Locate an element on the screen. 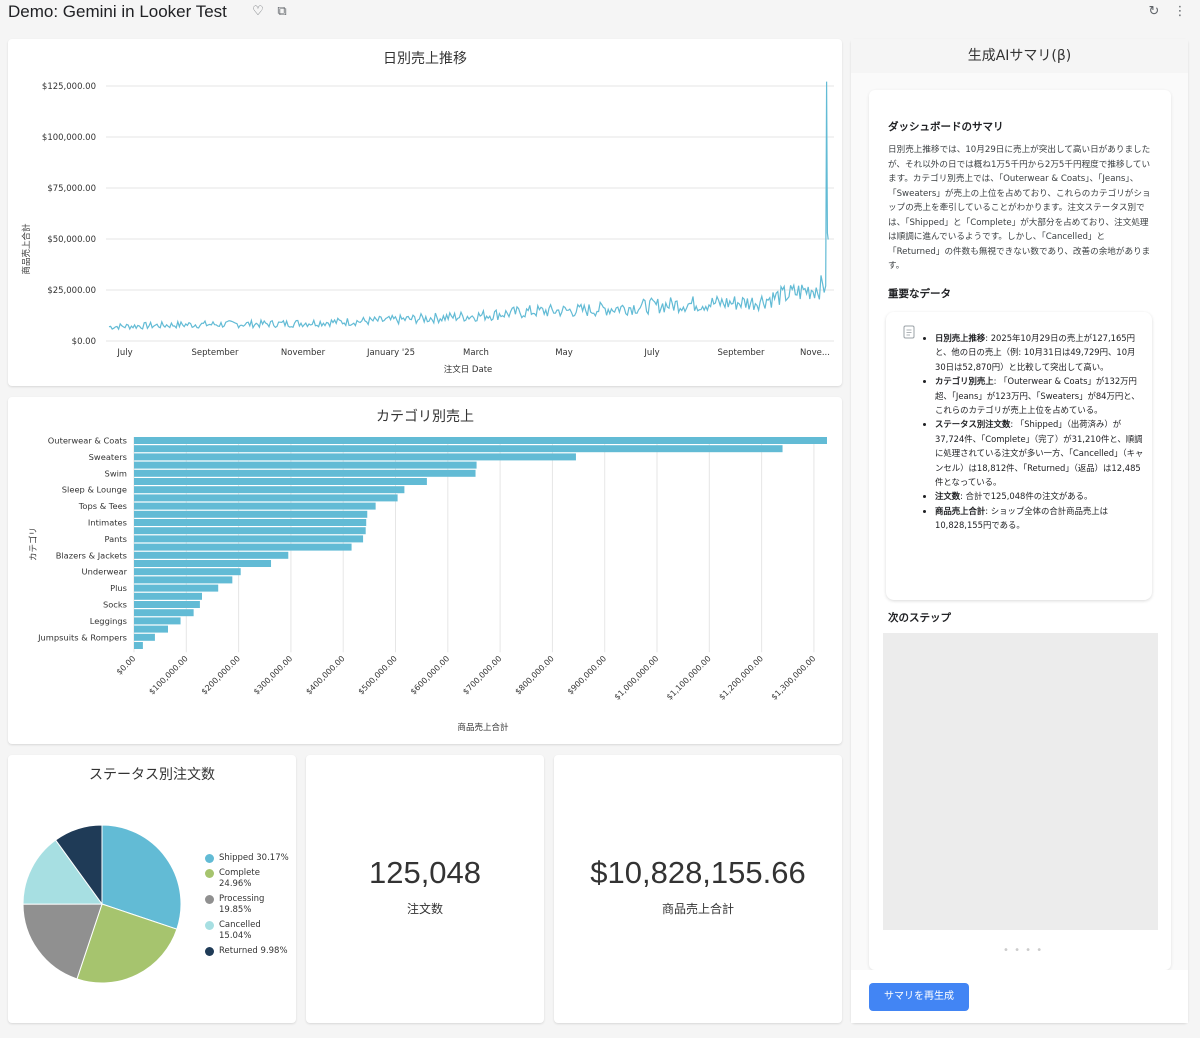 This screenshot has height=1038, width=1200. sales-kpi-label: 商品売上合計 is located at coordinates (697, 909).